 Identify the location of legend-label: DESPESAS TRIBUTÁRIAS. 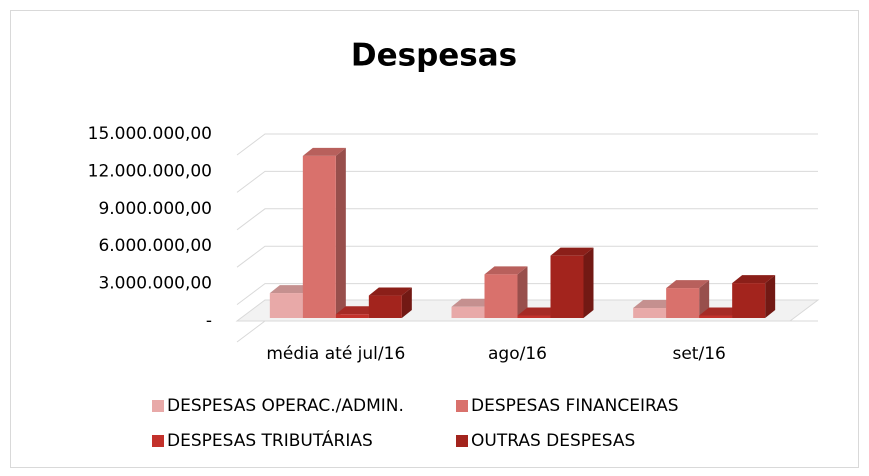
(270, 440).